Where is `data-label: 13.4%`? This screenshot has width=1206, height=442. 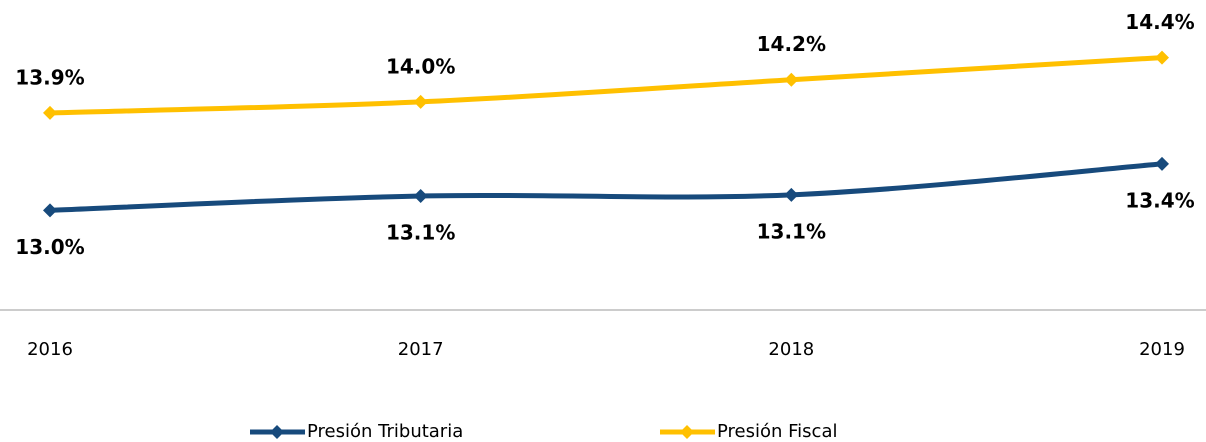 data-label: 13.4% is located at coordinates (1159, 200).